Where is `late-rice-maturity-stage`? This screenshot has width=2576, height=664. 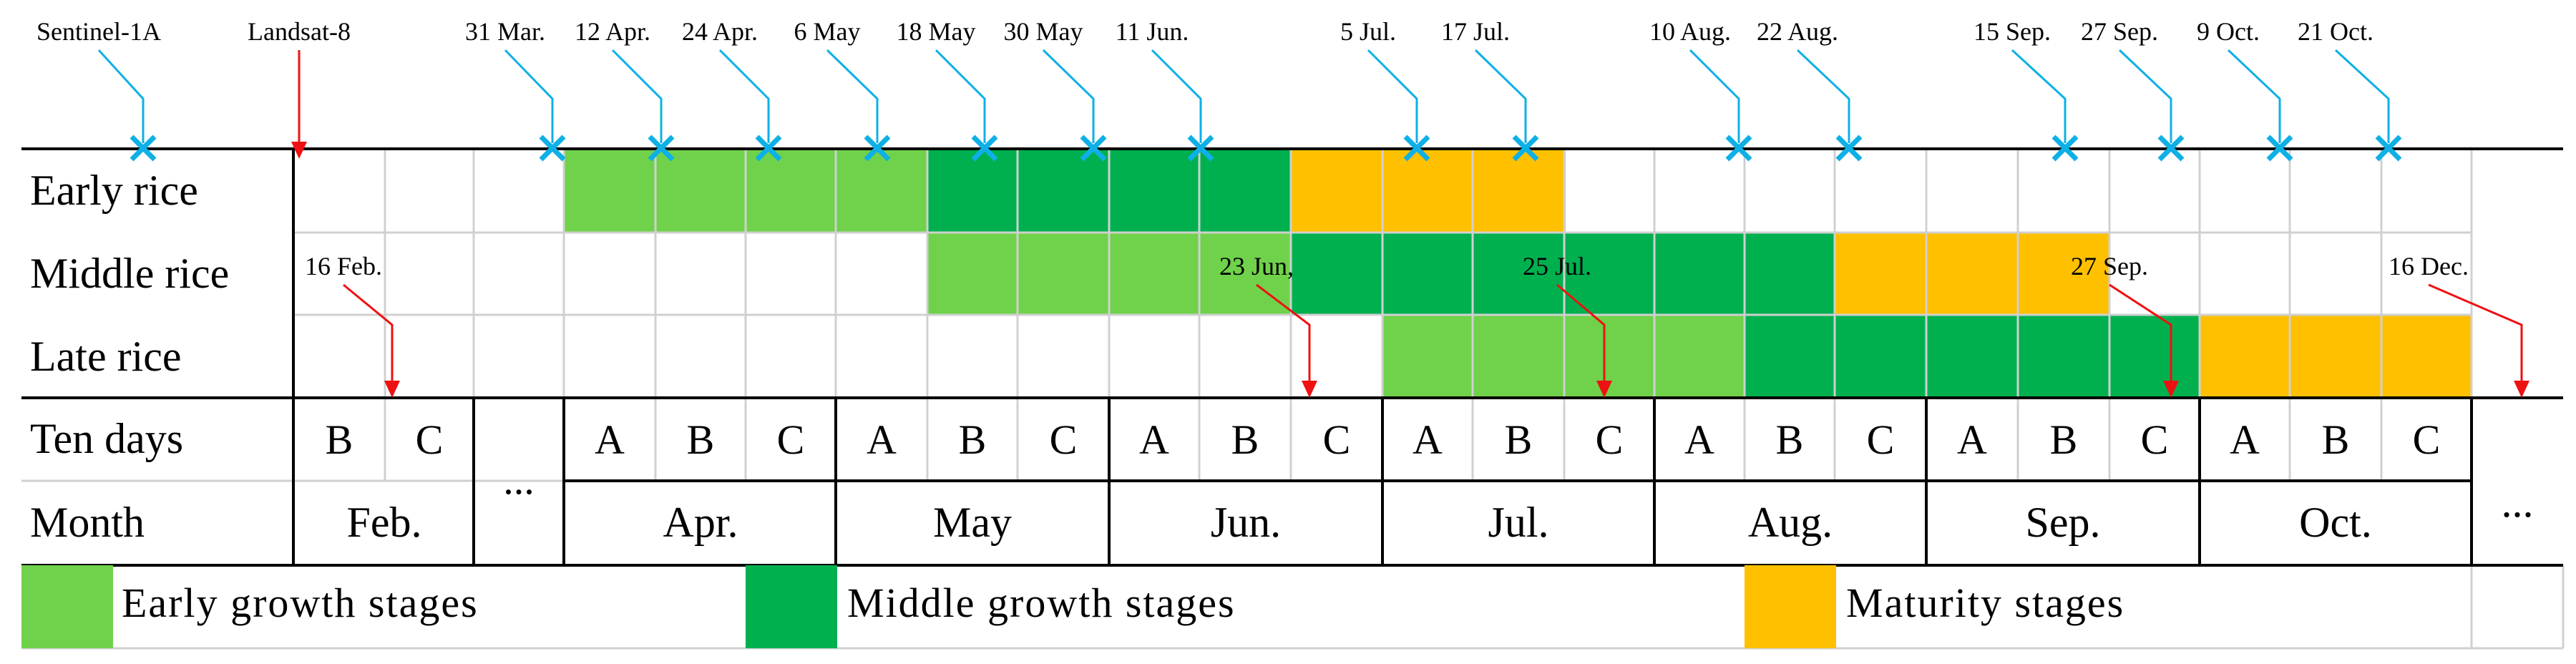 late-rice-maturity-stage is located at coordinates (2336, 356).